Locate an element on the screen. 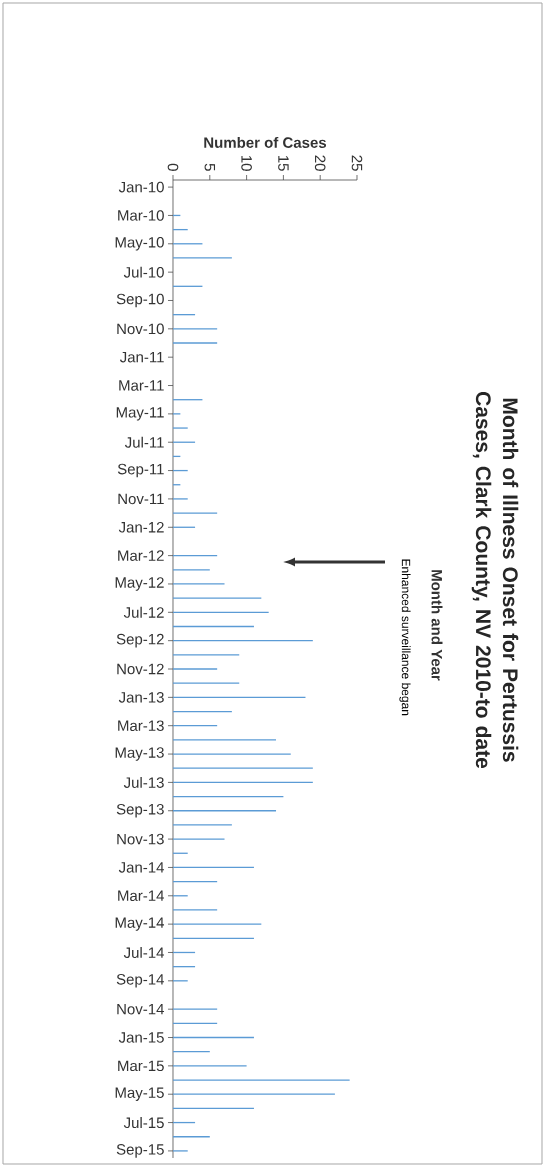 This screenshot has height=1167, width=545. y-tick-label: Sep-10 is located at coordinates (140, 300).